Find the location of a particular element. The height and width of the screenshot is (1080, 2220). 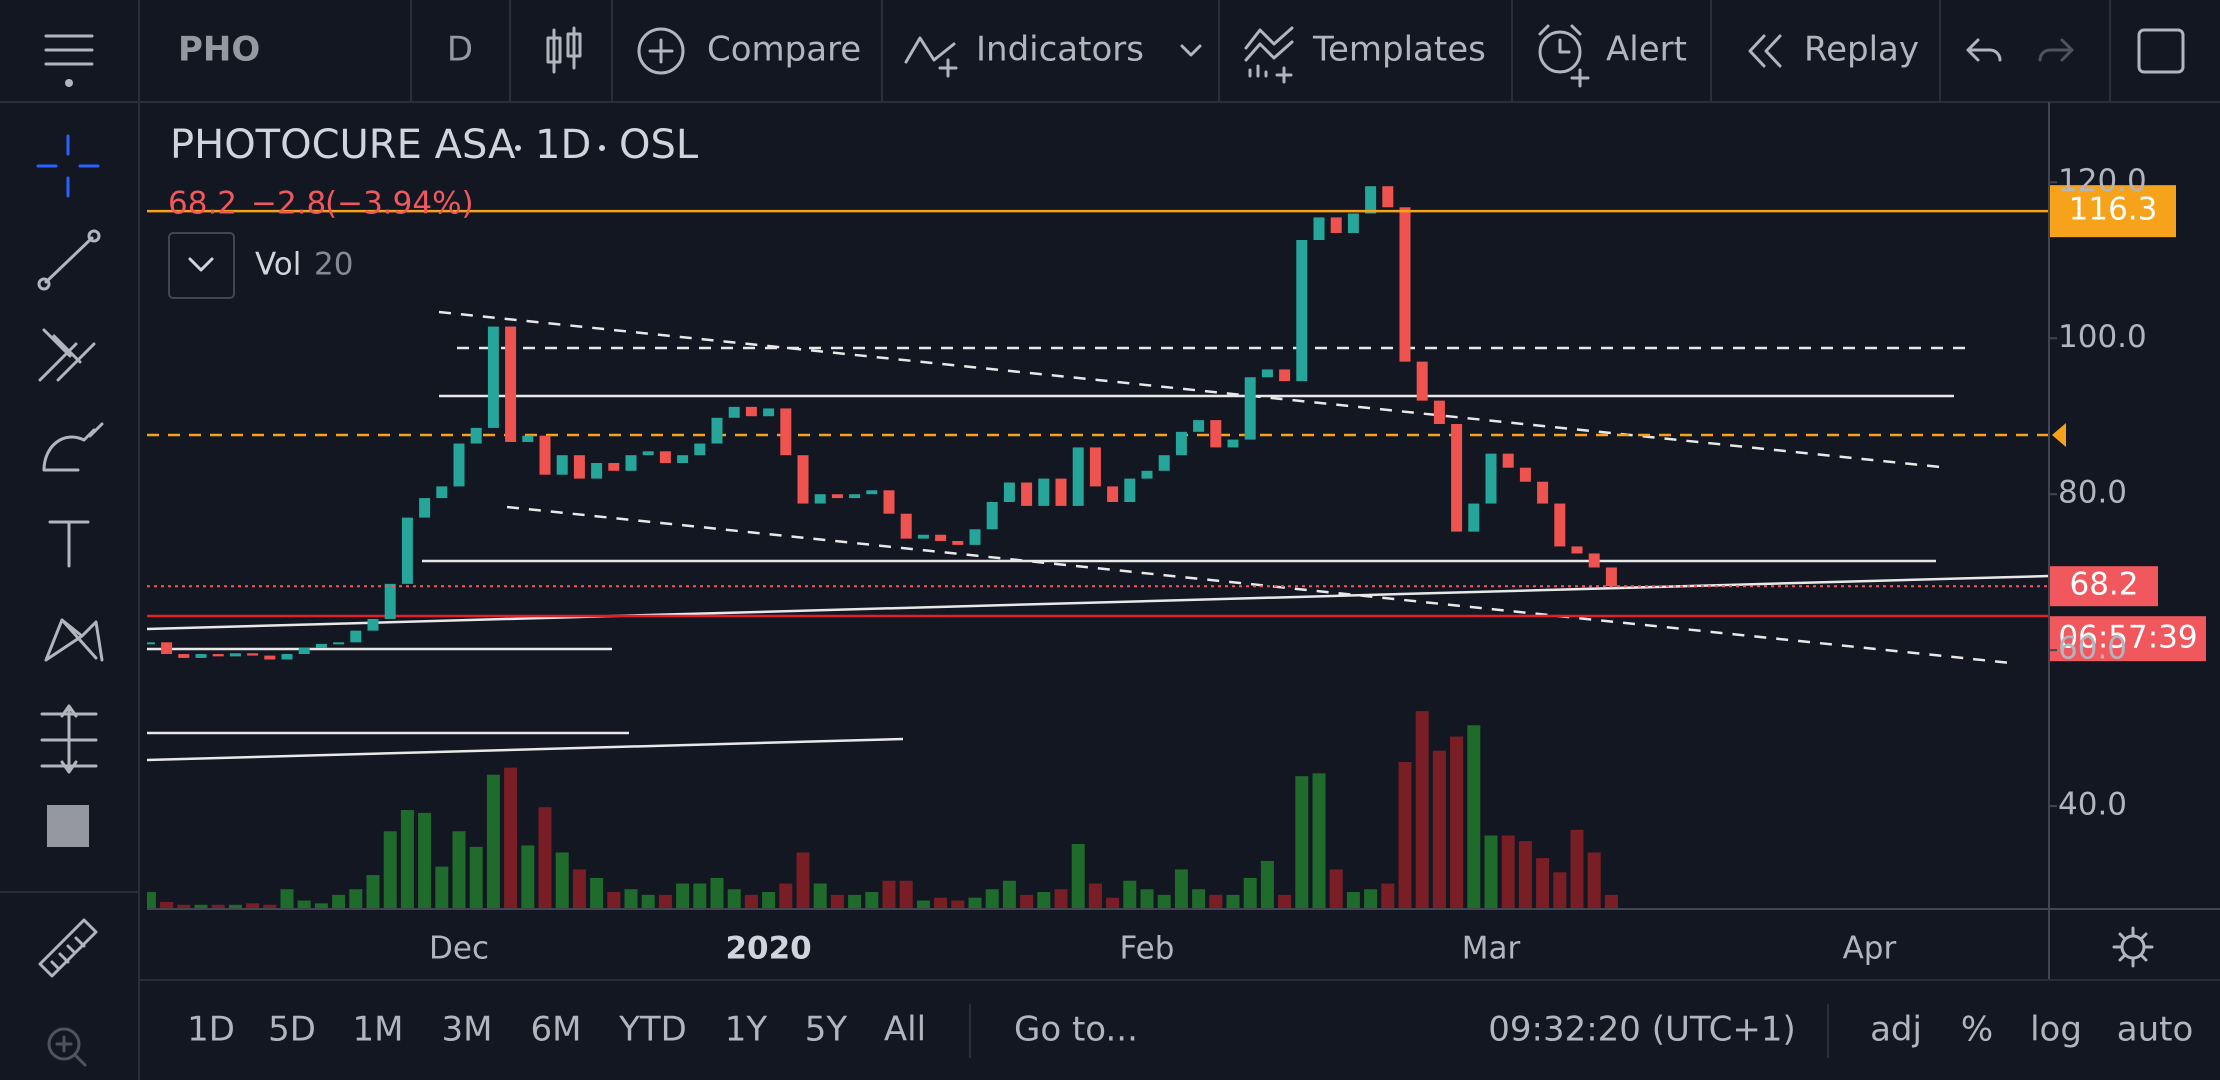

alert-label: Alert is located at coordinates (1646, 50).